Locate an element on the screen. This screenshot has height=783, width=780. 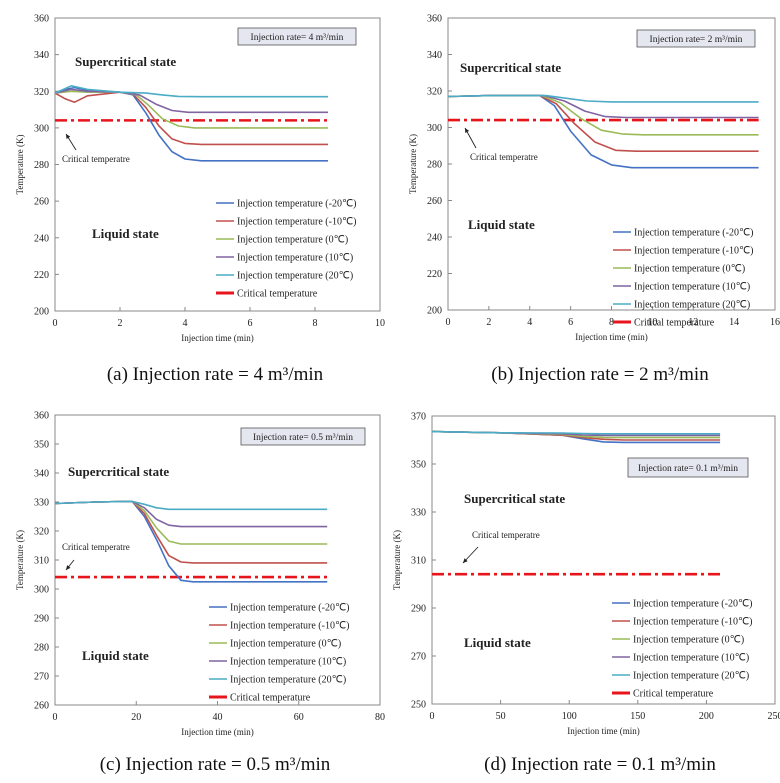
y-tick-label: 330 is located at coordinates (41, 503).